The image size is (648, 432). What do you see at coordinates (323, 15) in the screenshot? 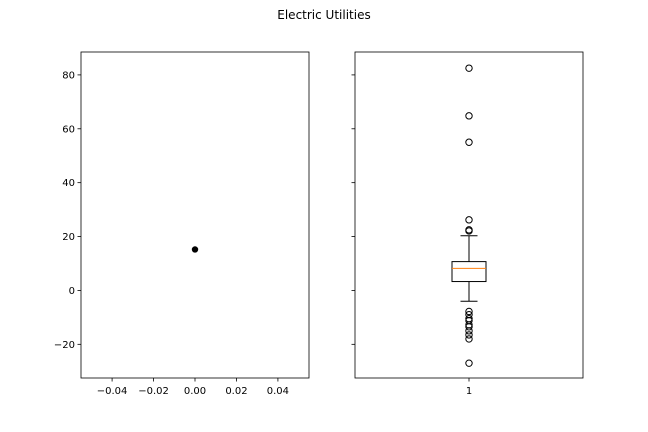
I see `figure-title: Electric Utilities` at bounding box center [323, 15].